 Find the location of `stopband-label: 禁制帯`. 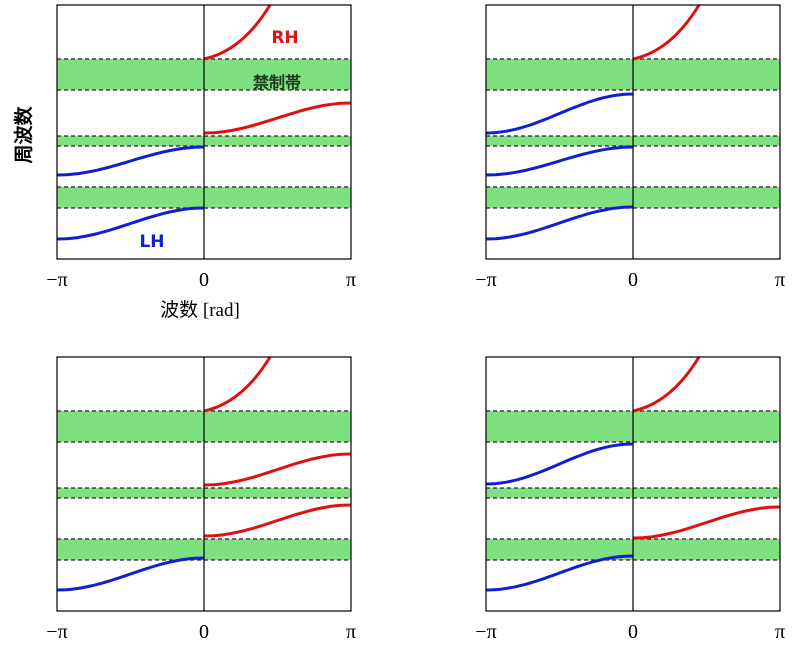

stopband-label: 禁制帯 is located at coordinates (277, 82).